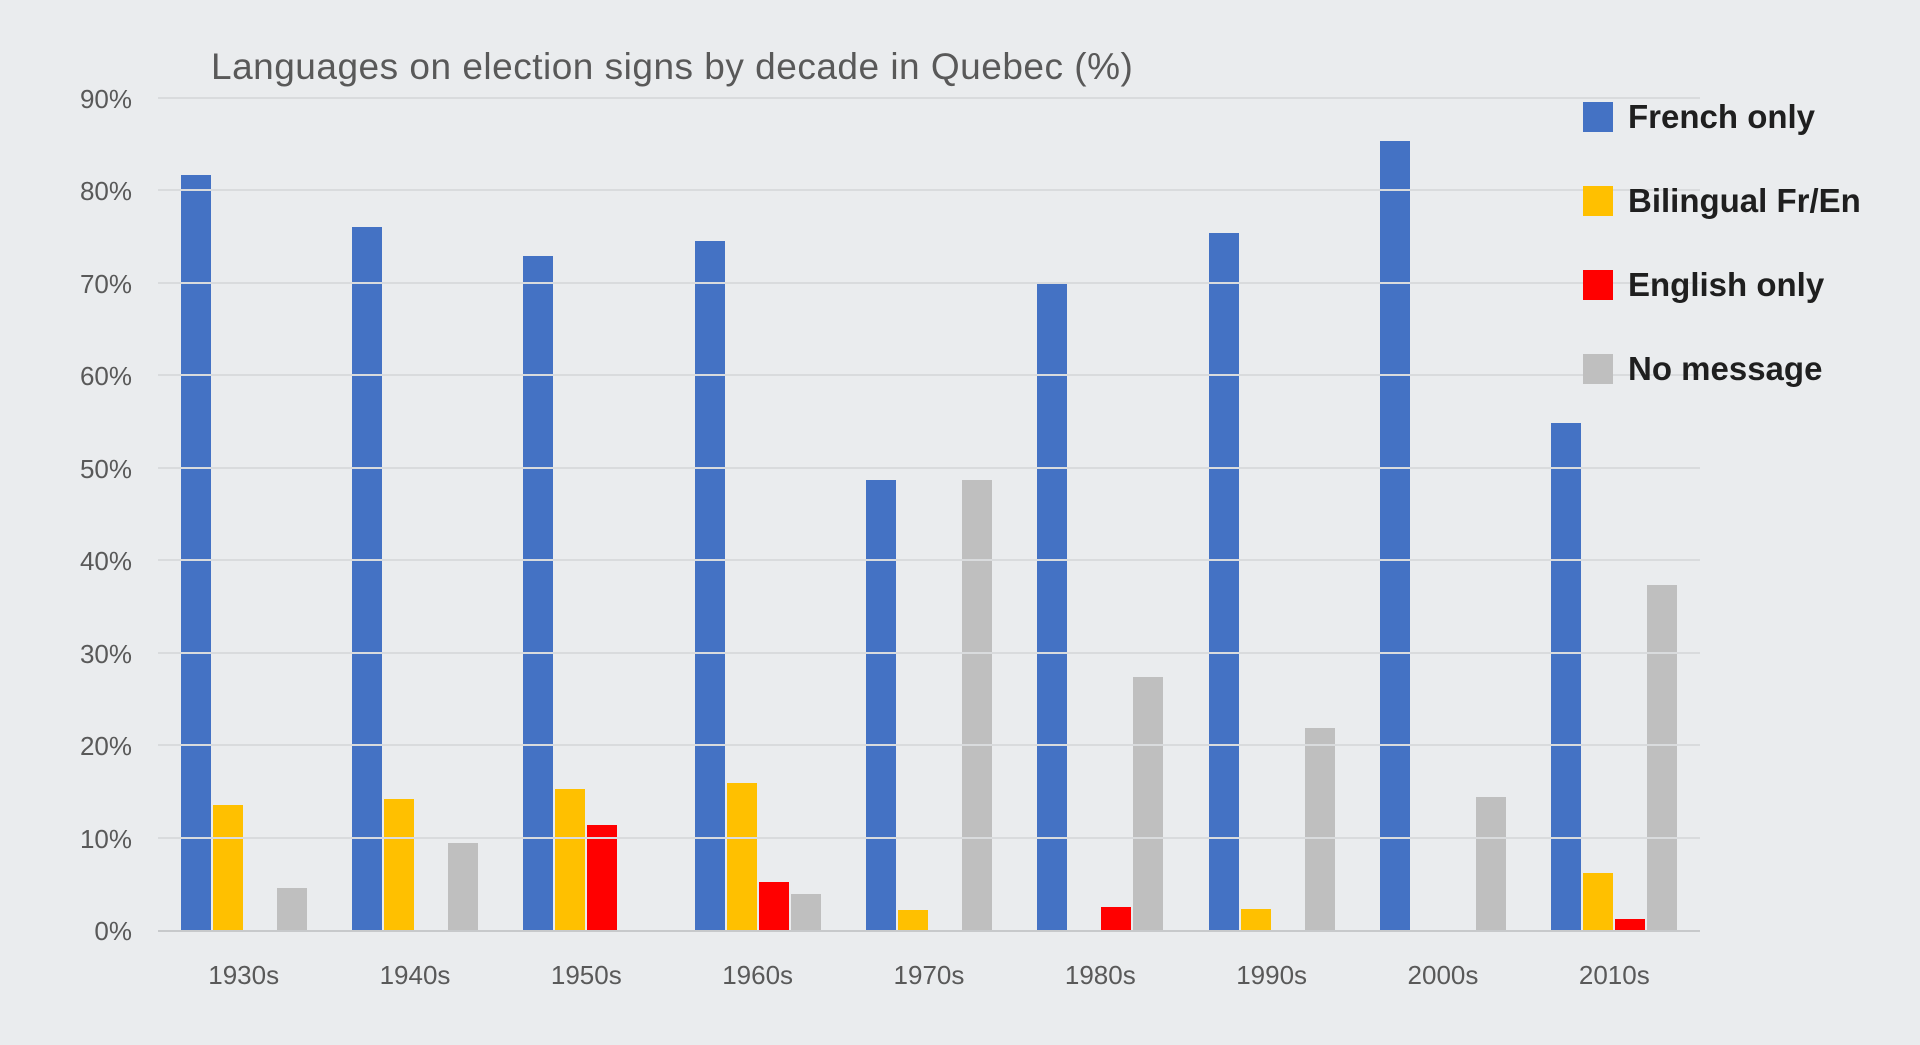  I want to click on y-tick-label-60pct: 60%, so click(105, 376).